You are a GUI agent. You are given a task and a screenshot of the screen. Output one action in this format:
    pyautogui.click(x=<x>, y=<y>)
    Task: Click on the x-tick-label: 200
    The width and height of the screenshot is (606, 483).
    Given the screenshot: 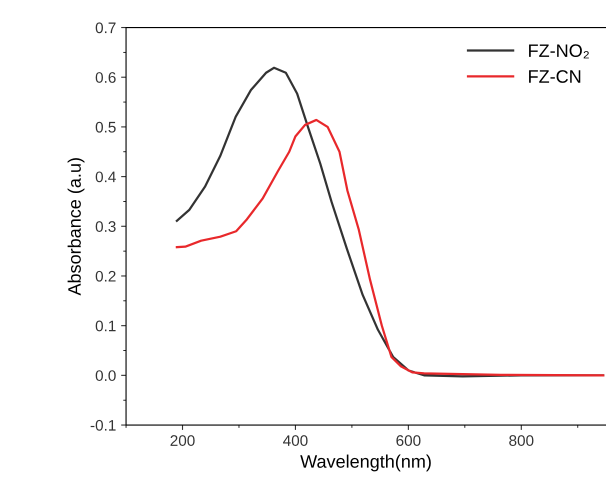 What is the action you would take?
    pyautogui.click(x=182, y=440)
    